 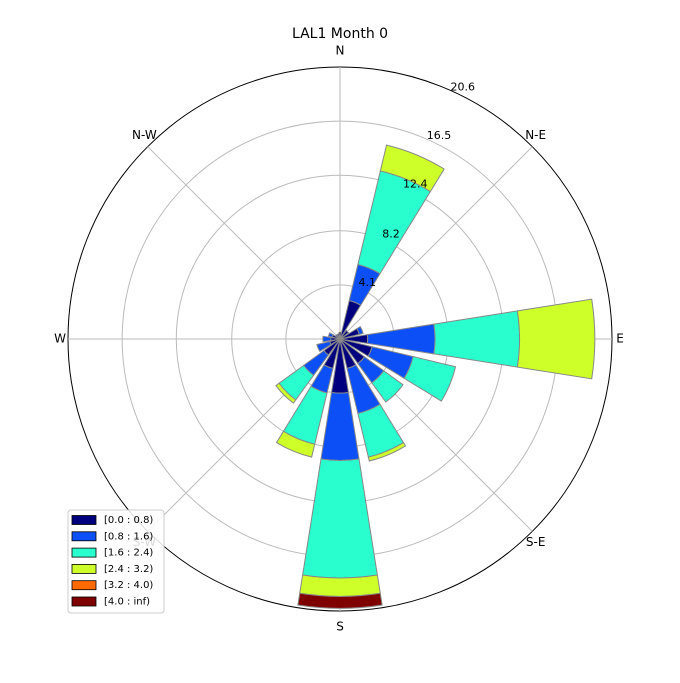 I want to click on direction-label: N-E, so click(x=535, y=135).